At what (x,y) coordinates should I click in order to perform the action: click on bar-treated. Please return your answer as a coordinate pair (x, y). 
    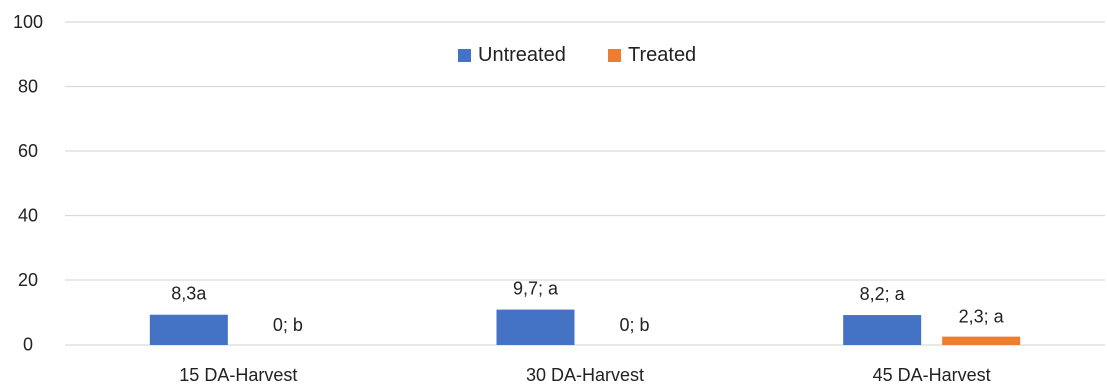
    Looking at the image, I should click on (981, 340).